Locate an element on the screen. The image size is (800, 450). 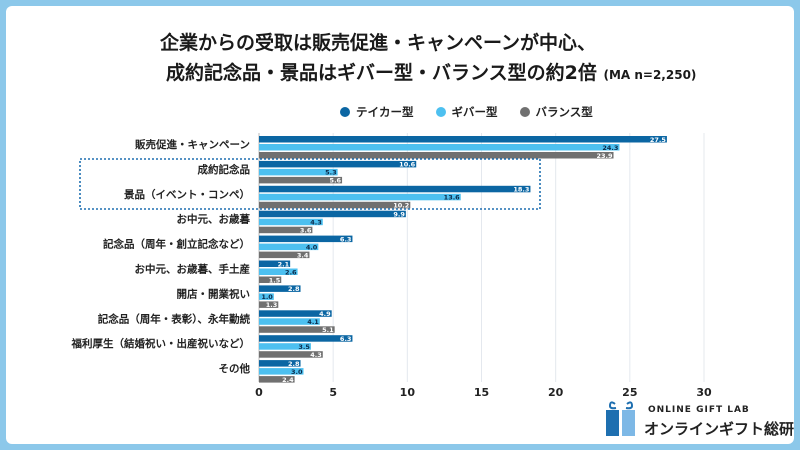
data-label: 3.0 is located at coordinates (297, 372).